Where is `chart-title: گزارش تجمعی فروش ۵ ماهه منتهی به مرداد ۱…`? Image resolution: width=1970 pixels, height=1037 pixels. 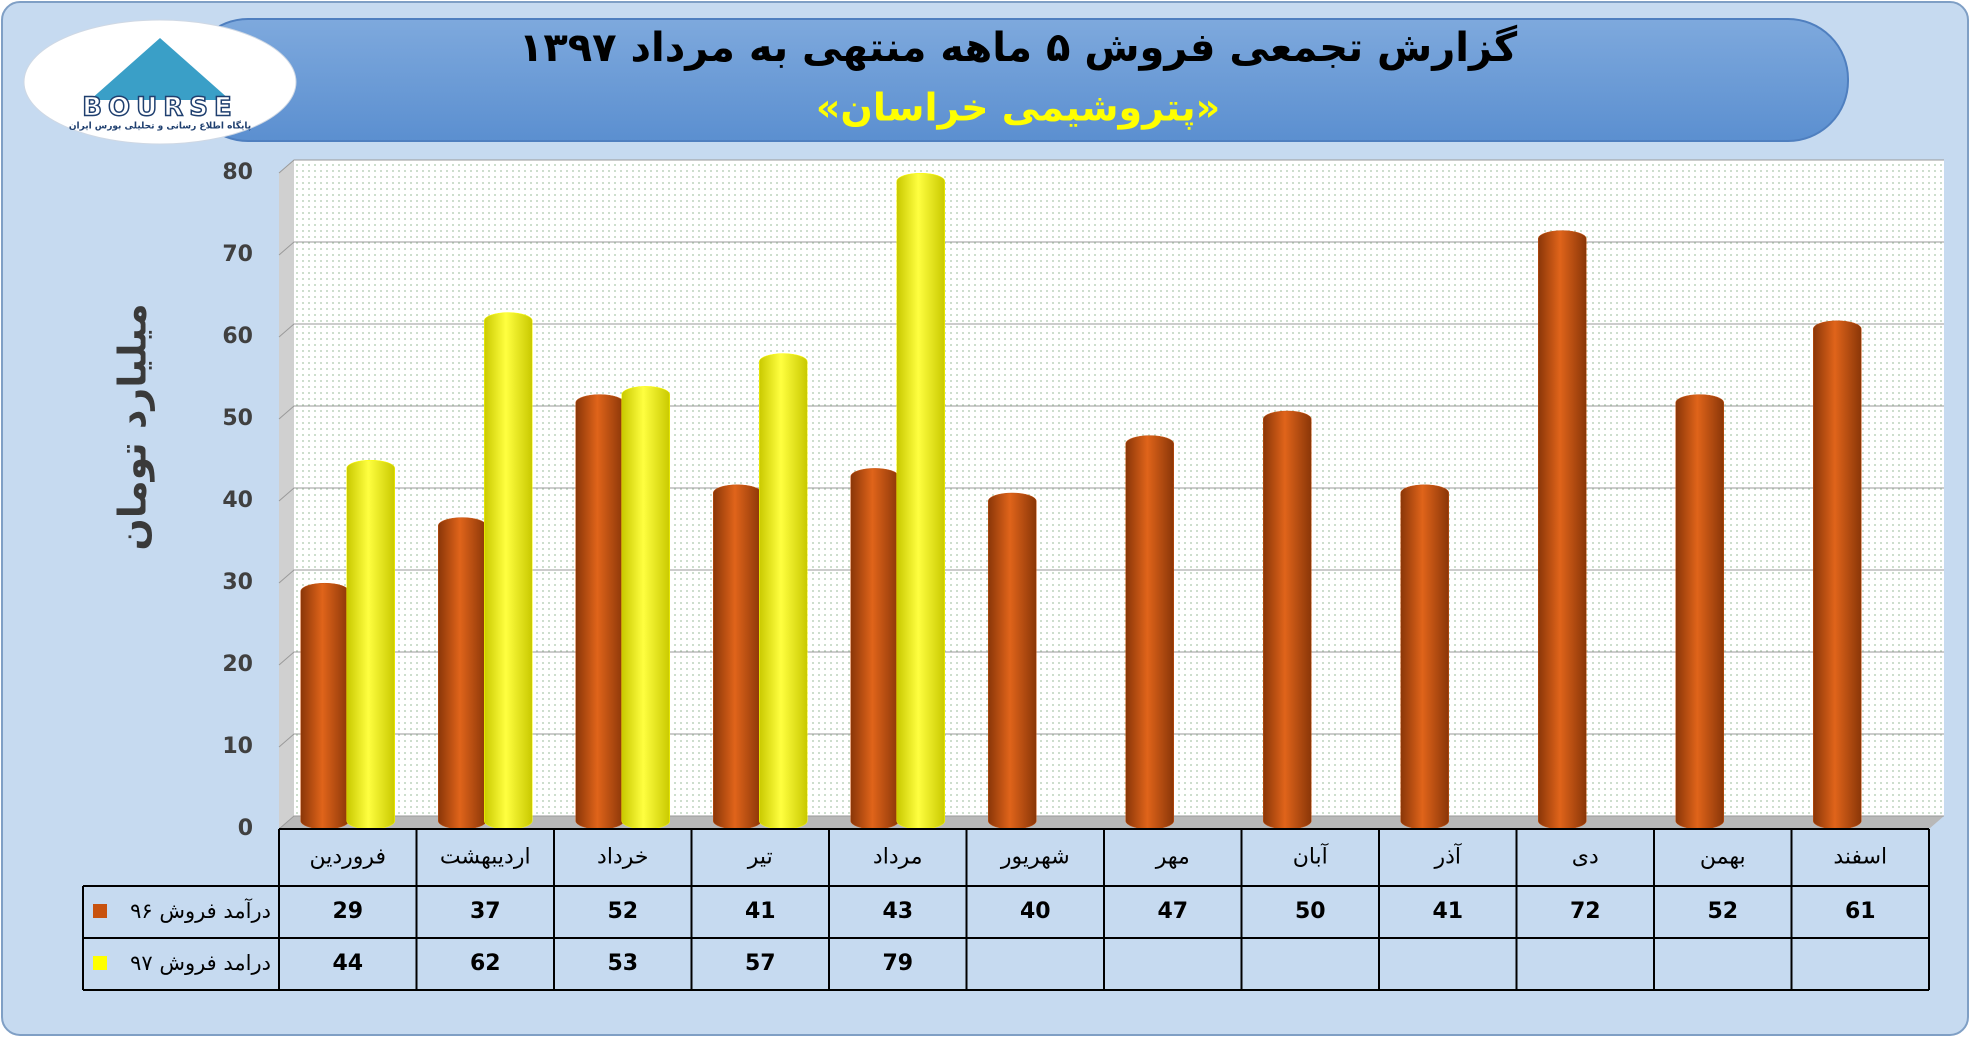 chart-title: گزارش تجمعی فروش ۵ ماهه منتهی به مرداد ۱… is located at coordinates (1018, 47).